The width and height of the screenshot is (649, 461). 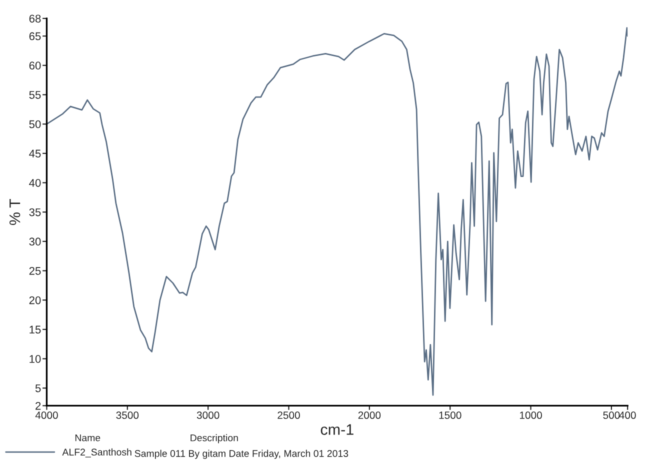 I want to click on x-tick-label: 4000, so click(x=46, y=415).